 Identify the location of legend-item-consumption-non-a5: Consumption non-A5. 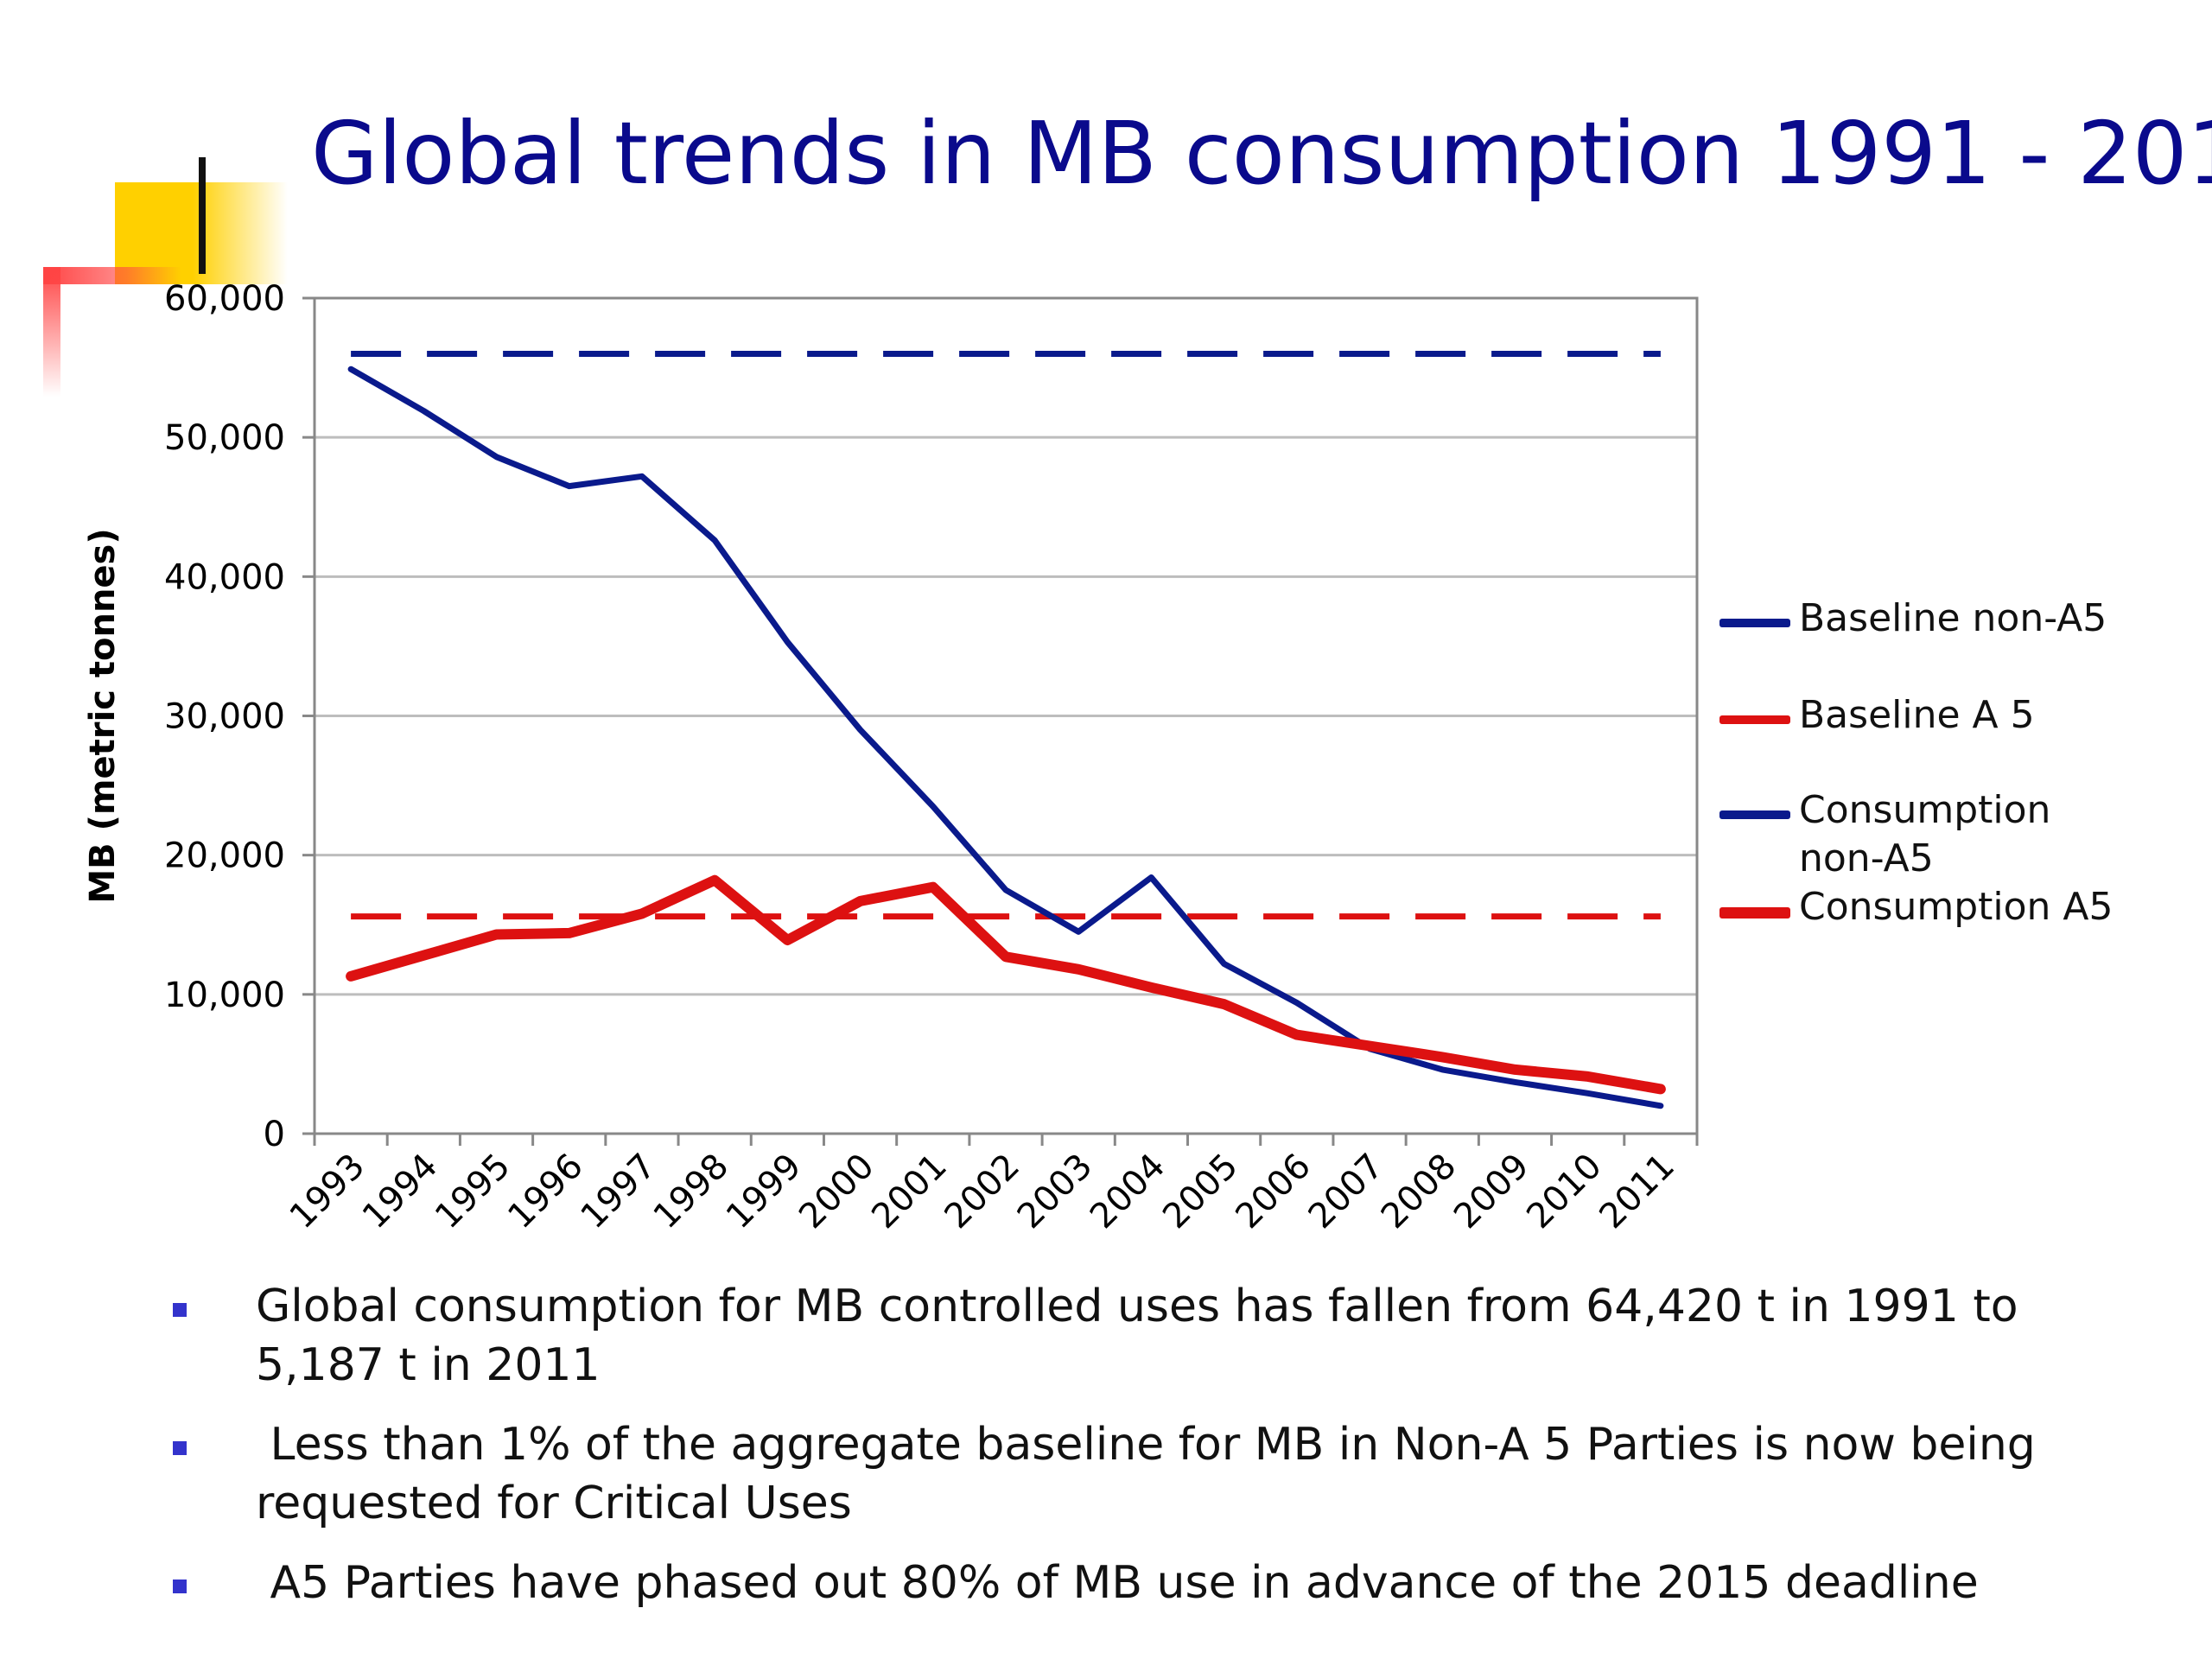
(1922, 834).